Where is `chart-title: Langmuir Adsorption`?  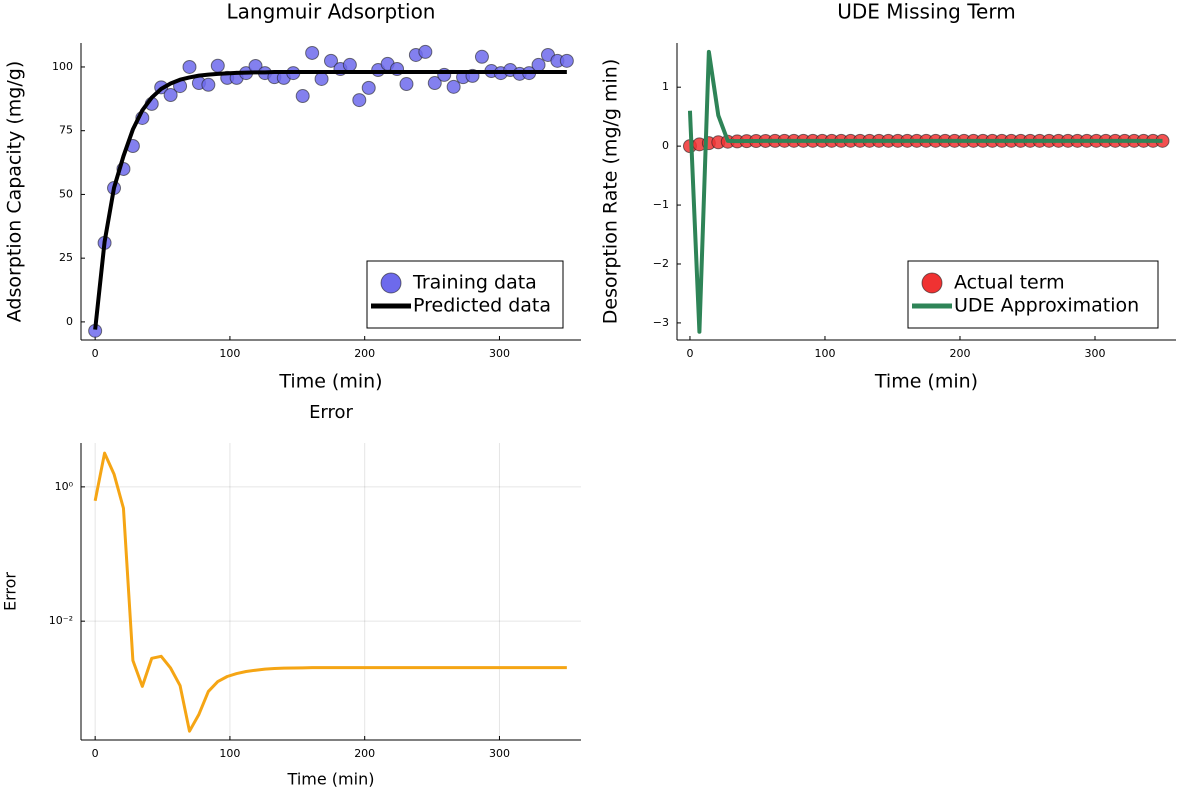
chart-title: Langmuir Adsorption is located at coordinates (331, 12).